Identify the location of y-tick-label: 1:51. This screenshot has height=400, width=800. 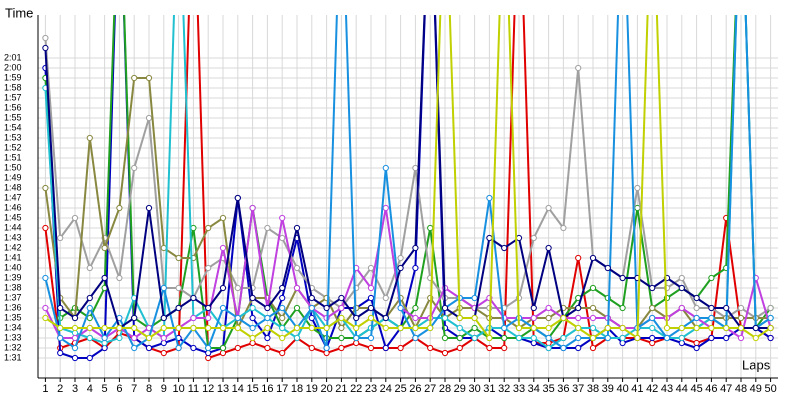
(13, 157).